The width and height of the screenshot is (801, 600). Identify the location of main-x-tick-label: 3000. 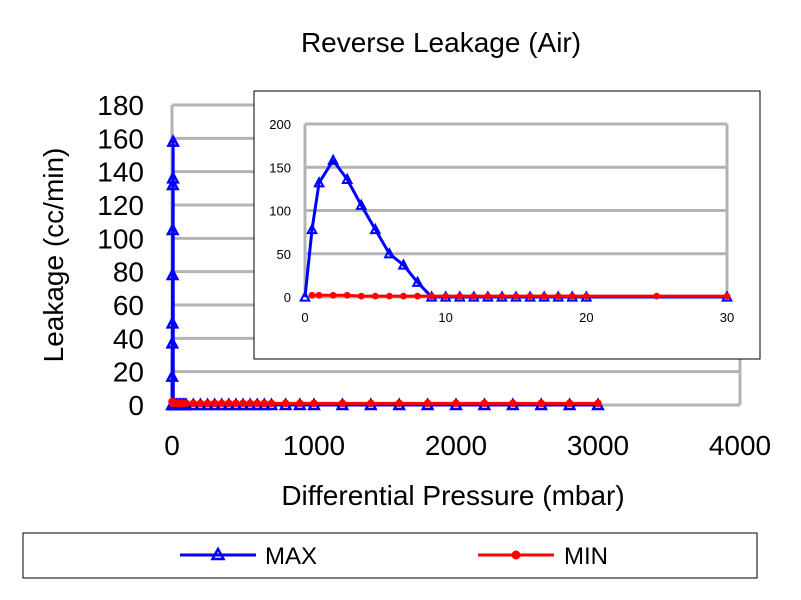
(598, 445).